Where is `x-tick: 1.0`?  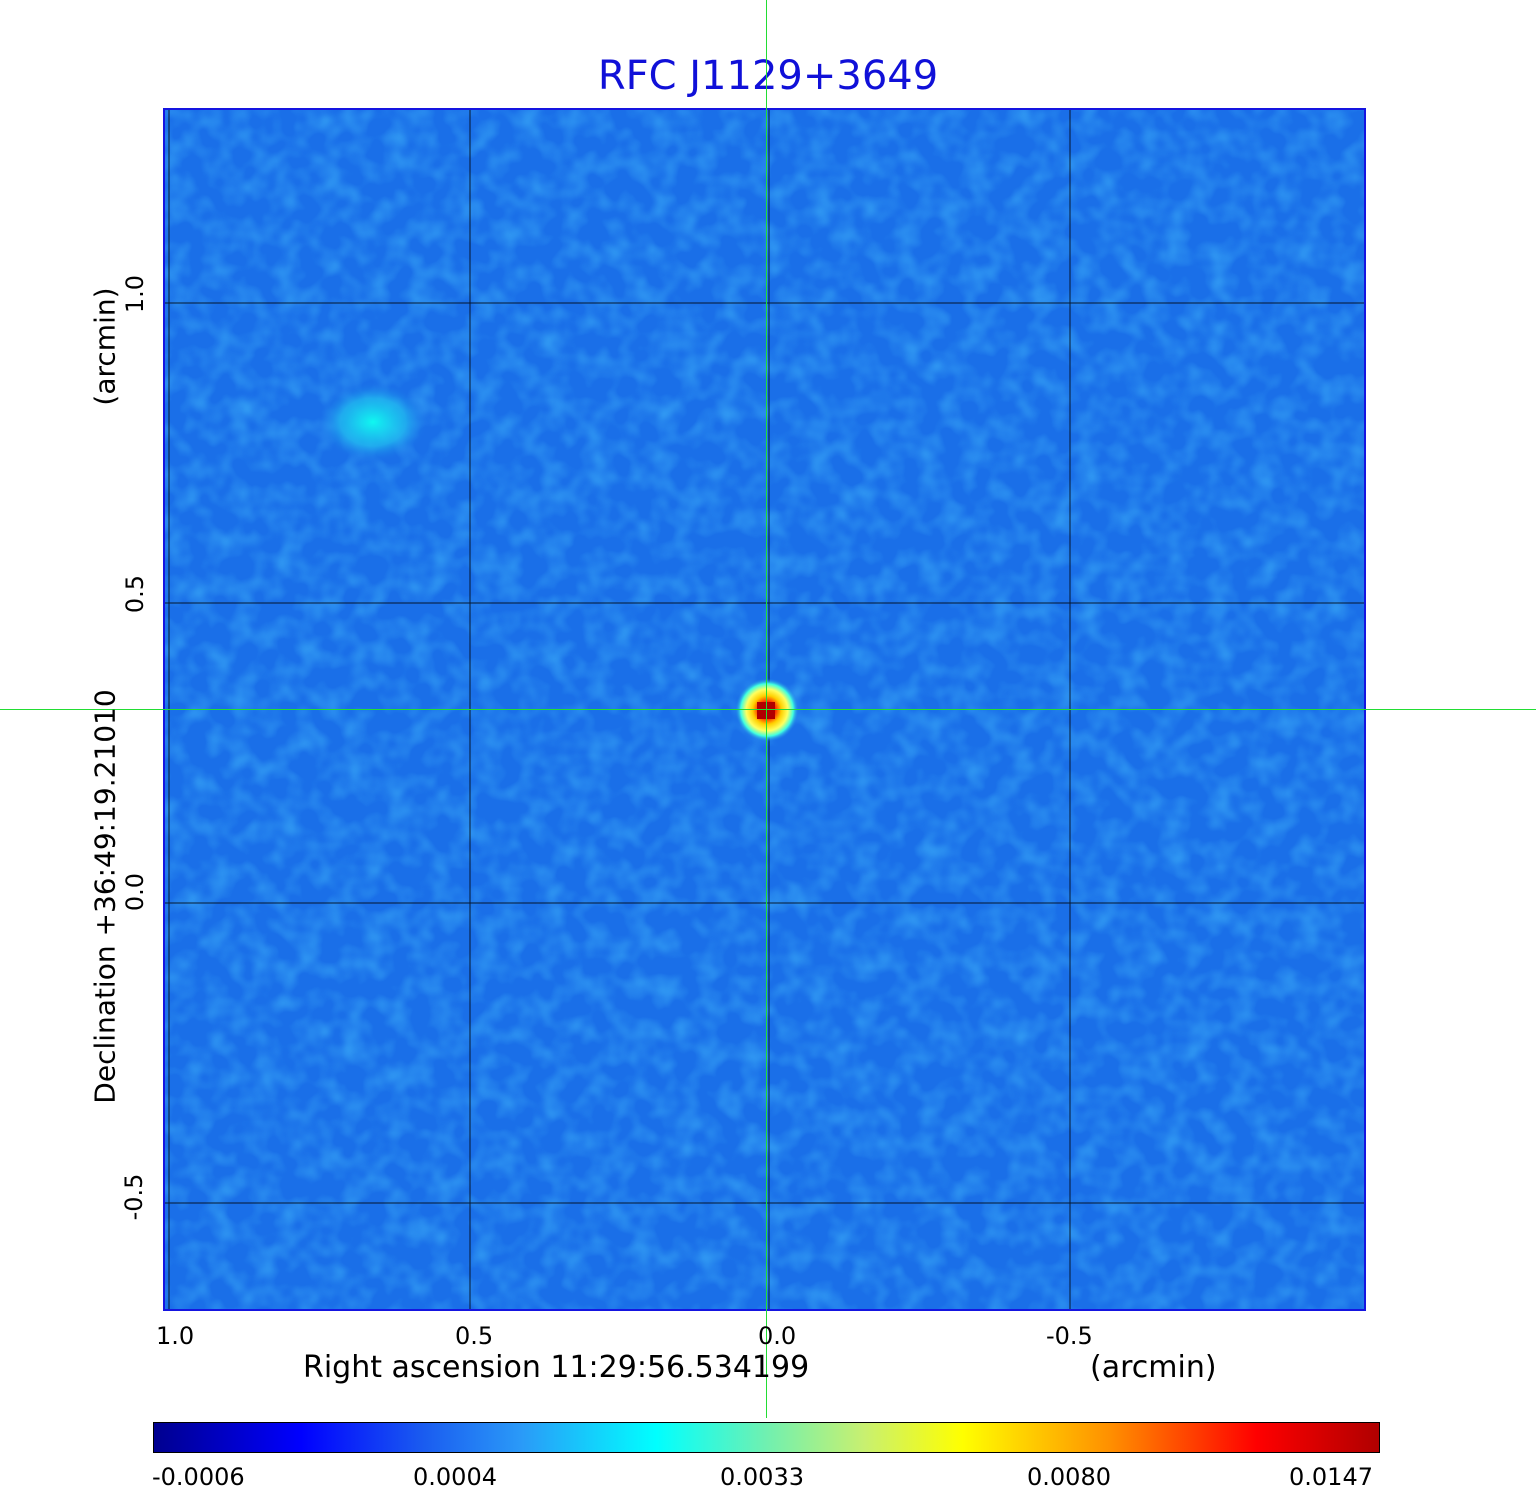 x-tick: 1.0 is located at coordinates (175, 1336).